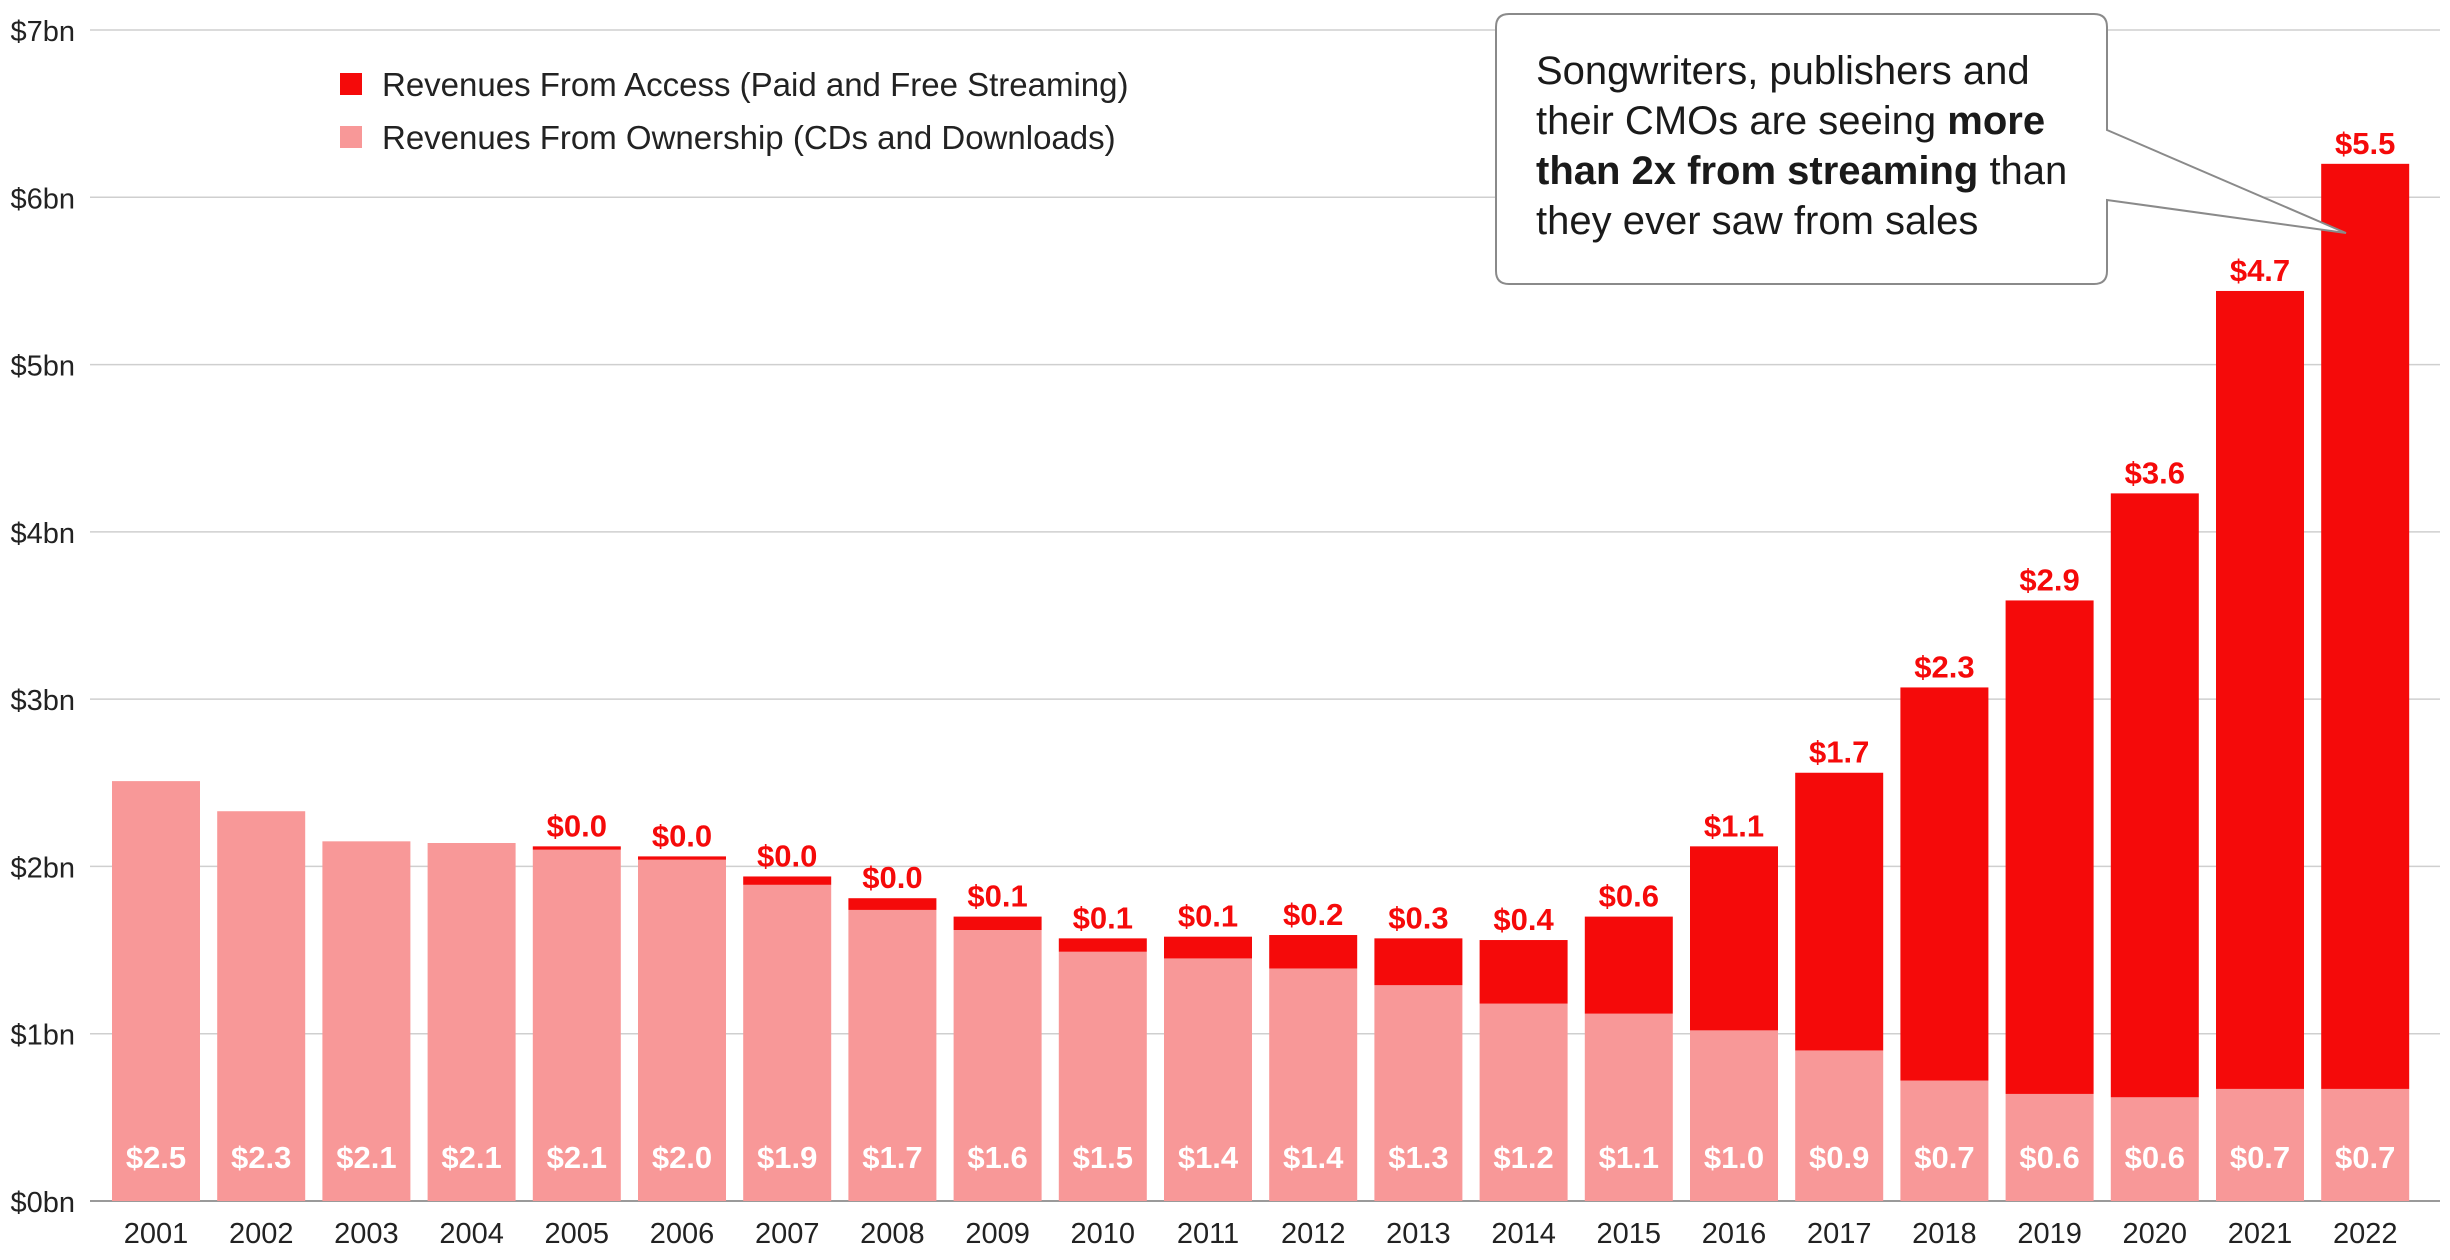  I want to click on x-tick-label: 2017, so click(1839, 1234).